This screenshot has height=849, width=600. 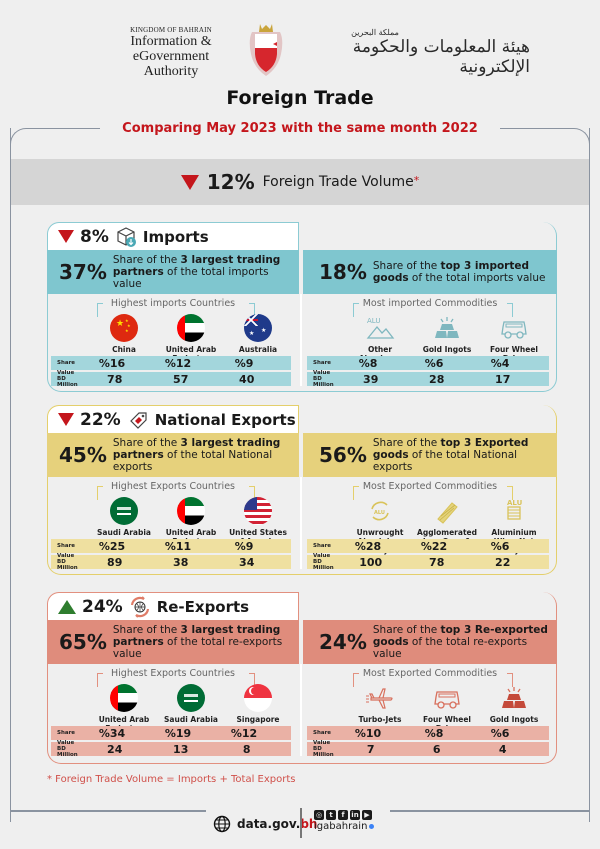 I want to click on country-item: Singapore, so click(x=258, y=708).